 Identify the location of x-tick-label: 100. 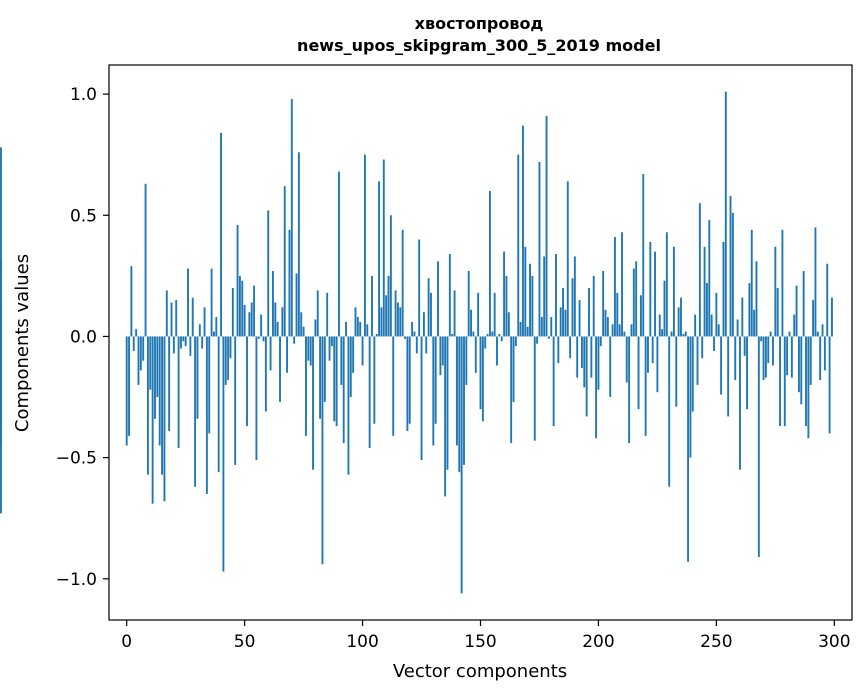
(362, 642).